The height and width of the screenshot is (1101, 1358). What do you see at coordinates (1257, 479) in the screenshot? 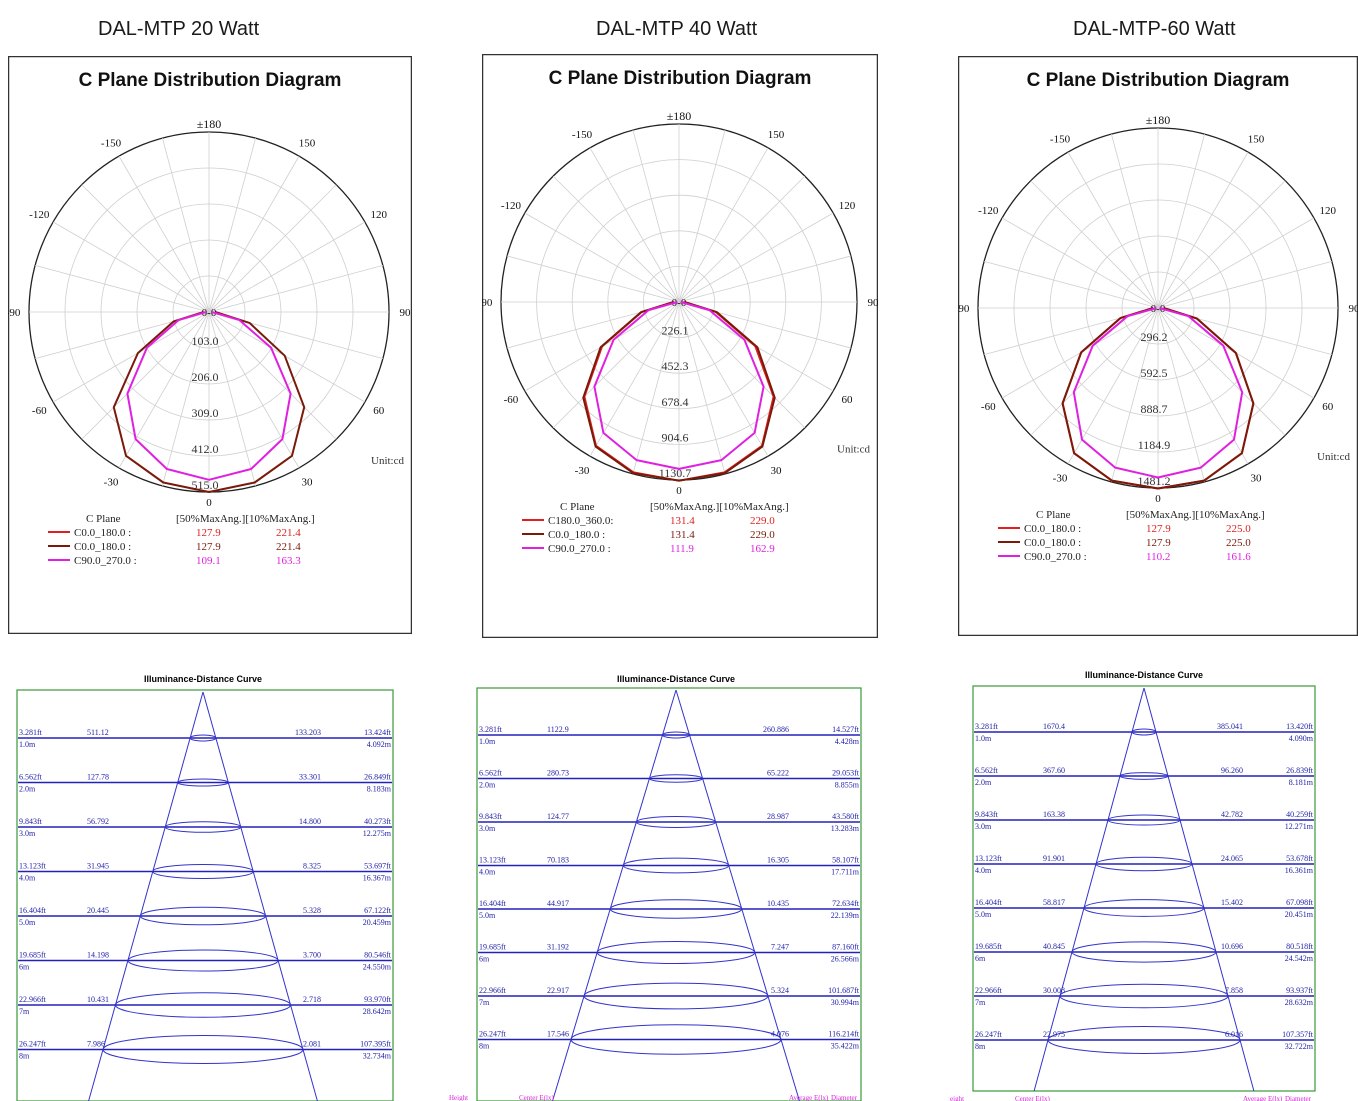
I see `angle-label: 30` at bounding box center [1257, 479].